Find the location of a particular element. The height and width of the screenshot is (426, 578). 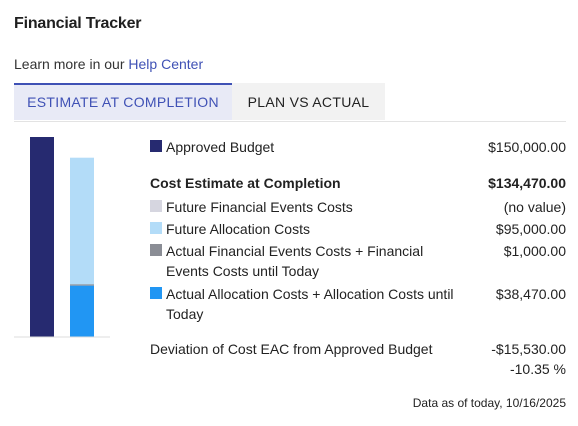

future-allocation-row: Future Allocation Costs $95,000.00 is located at coordinates (358, 229).